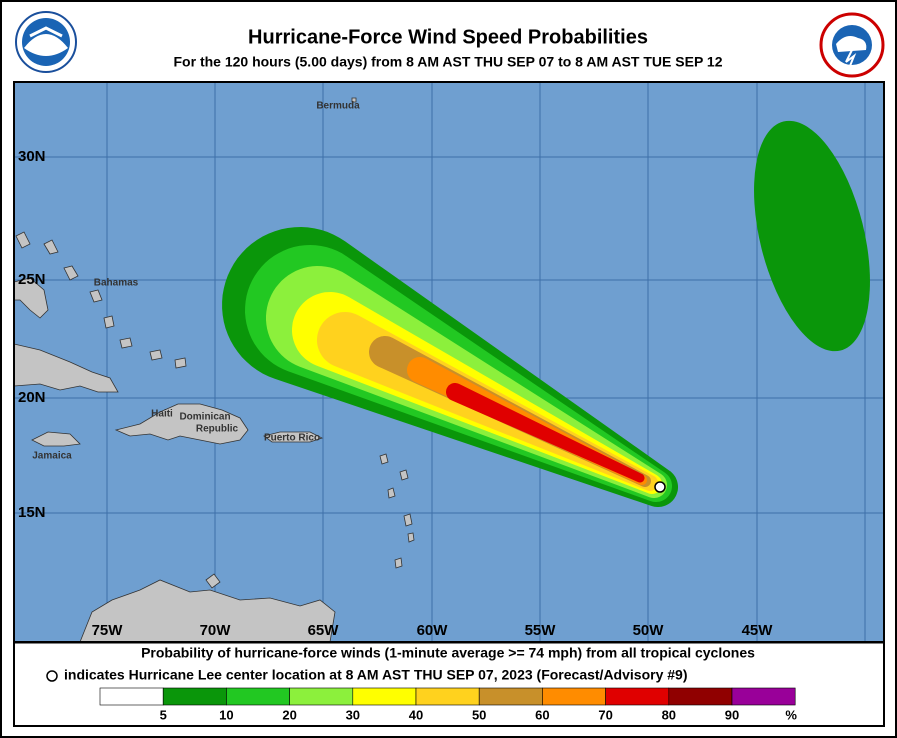 Image resolution: width=897 pixels, height=738 pixels. Describe the element at coordinates (32, 279) in the screenshot. I see `lat-label: 25N` at that location.